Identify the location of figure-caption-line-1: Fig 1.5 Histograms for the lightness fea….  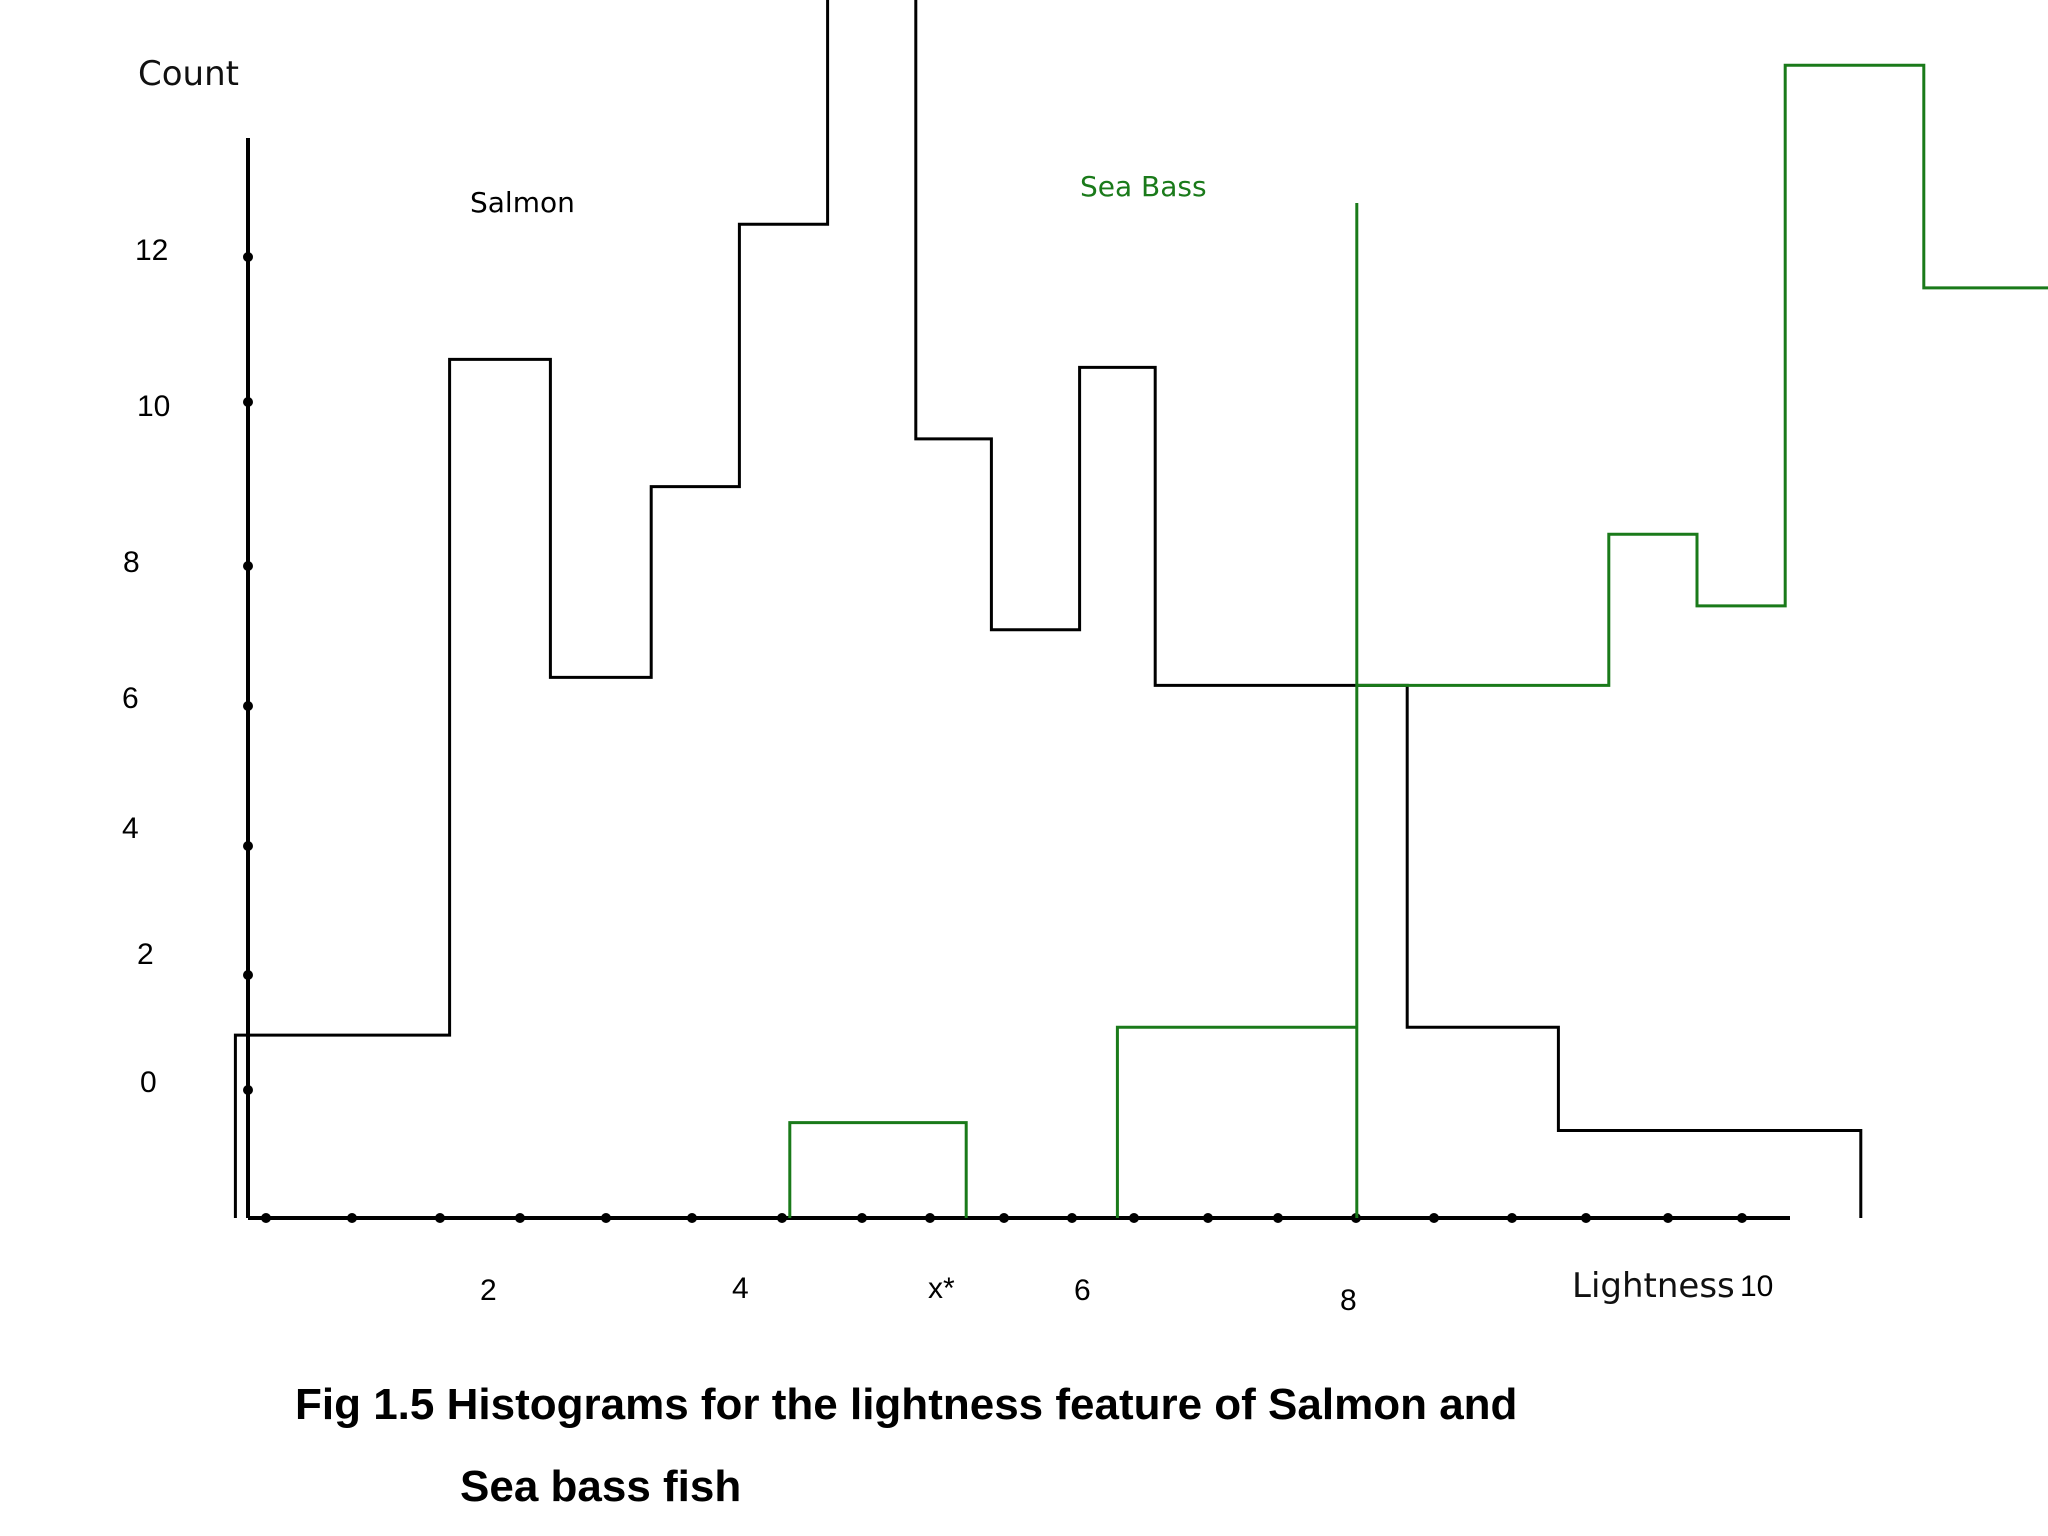
(906, 1404).